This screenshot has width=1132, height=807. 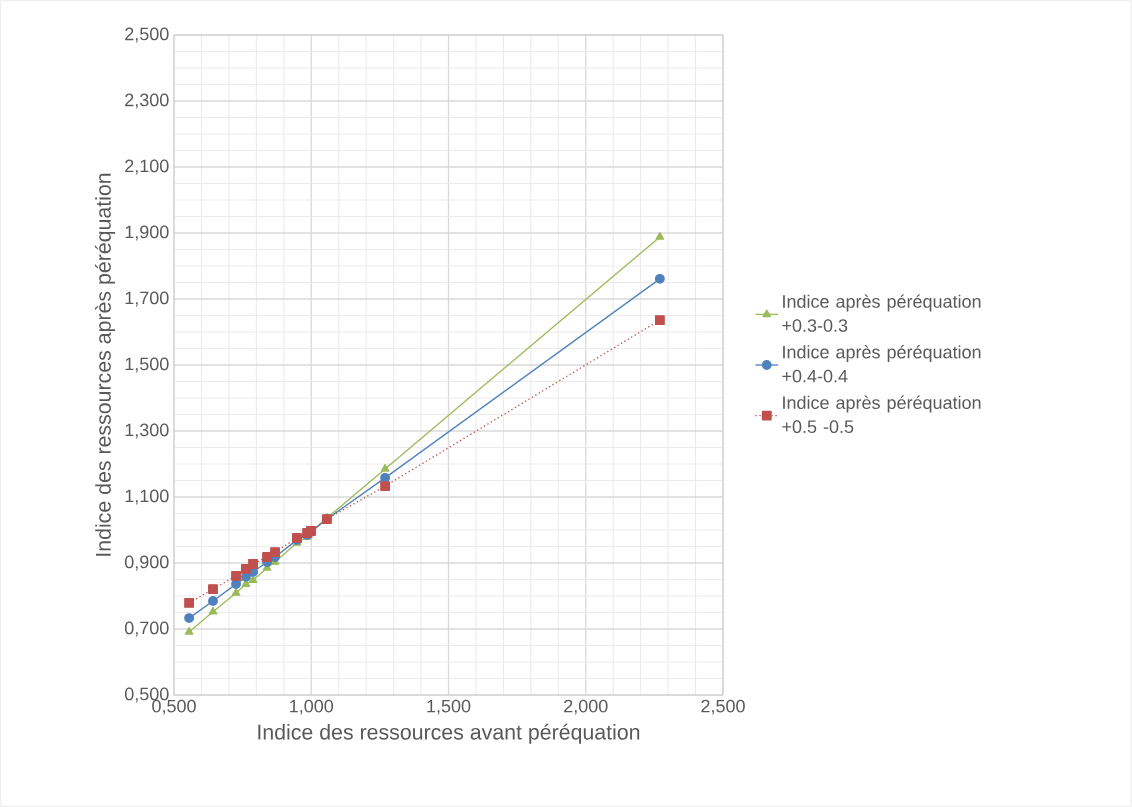 I want to click on x-tick-label: 1,500, so click(x=449, y=707).